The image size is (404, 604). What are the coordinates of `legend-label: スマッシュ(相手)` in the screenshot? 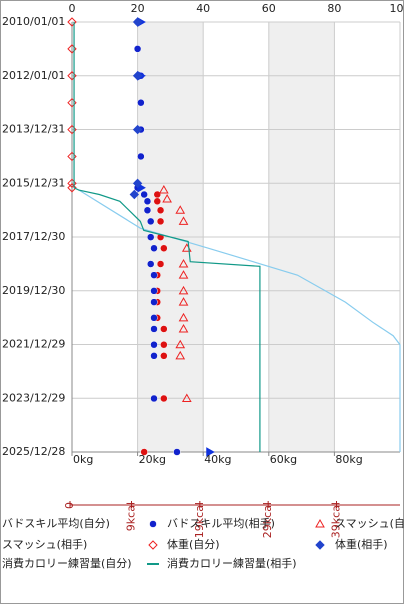 It's located at (44, 544).